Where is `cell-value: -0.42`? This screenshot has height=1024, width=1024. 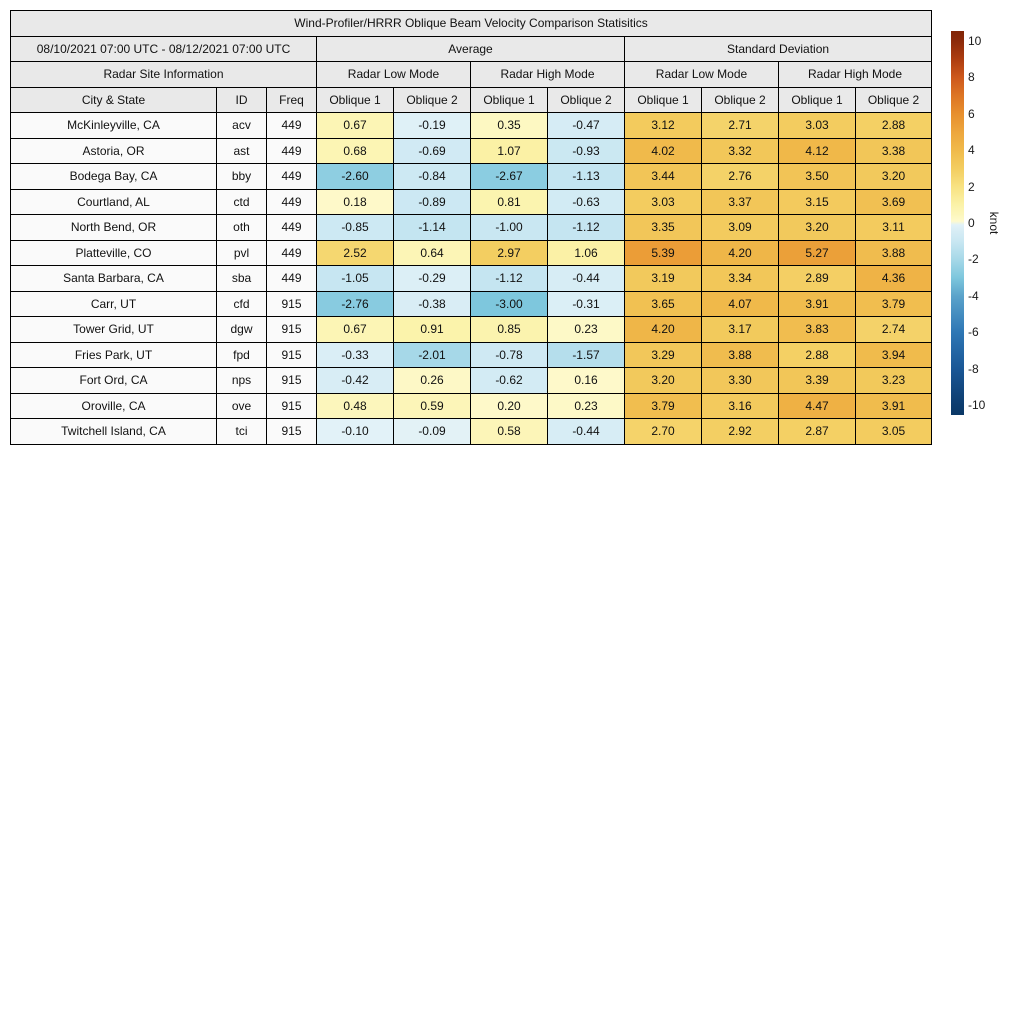
cell-value: -0.42 is located at coordinates (355, 380).